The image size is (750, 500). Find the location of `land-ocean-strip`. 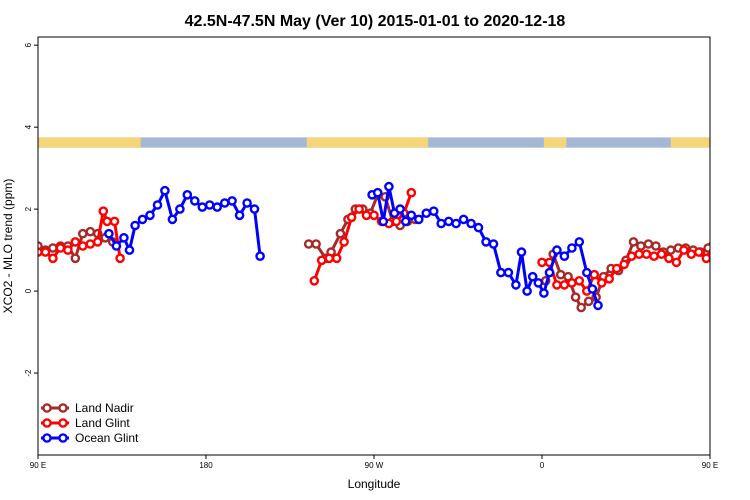

land-ocean-strip is located at coordinates (374, 142).